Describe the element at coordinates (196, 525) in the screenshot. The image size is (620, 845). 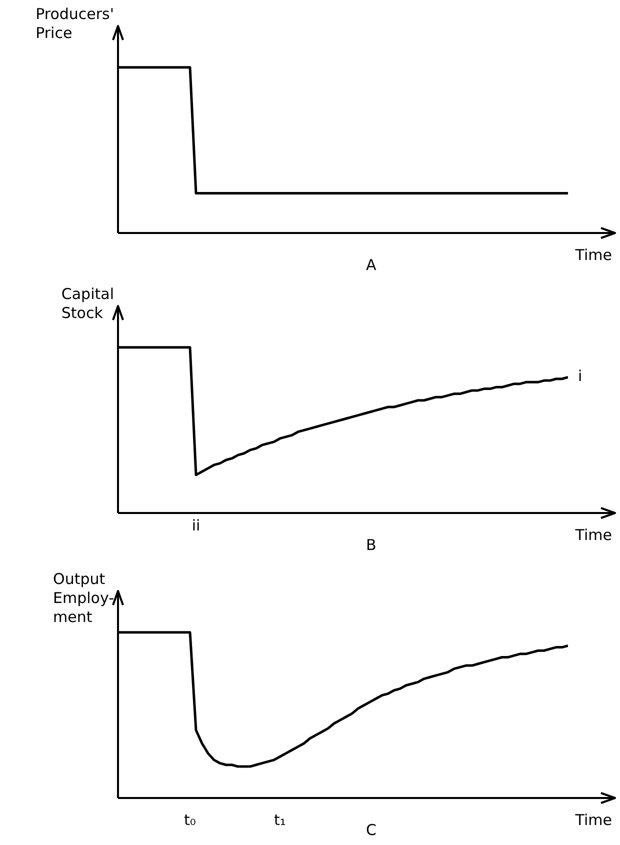
I see `annotation: ii` at that location.